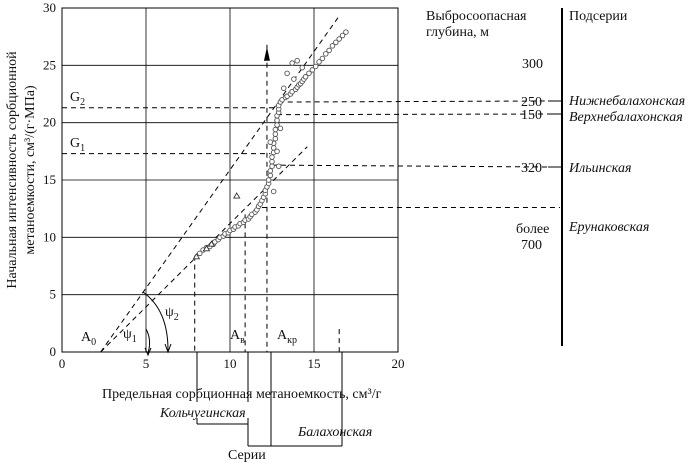 Image resolution: width=700 pixels, height=464 pixels. I want to click on y-tick-label: 5, so click(53, 294).